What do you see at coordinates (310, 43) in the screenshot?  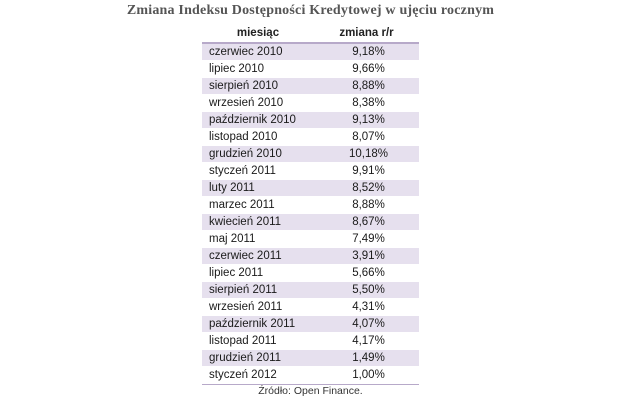 I see `header-rule` at bounding box center [310, 43].